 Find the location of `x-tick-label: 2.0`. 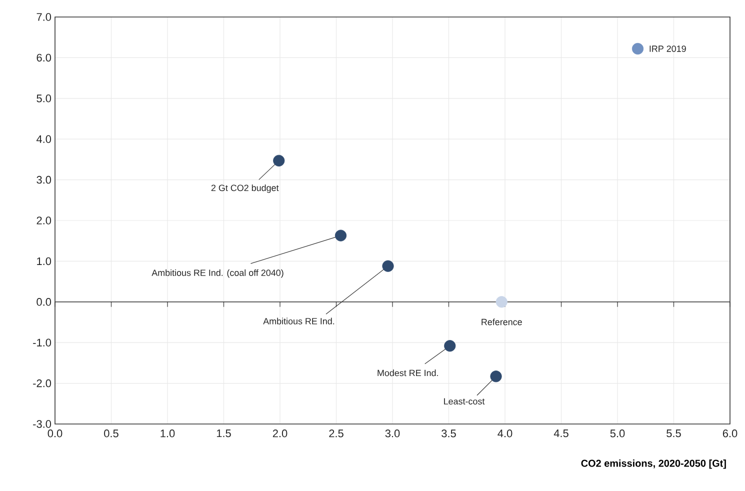

x-tick-label: 2.0 is located at coordinates (280, 434).